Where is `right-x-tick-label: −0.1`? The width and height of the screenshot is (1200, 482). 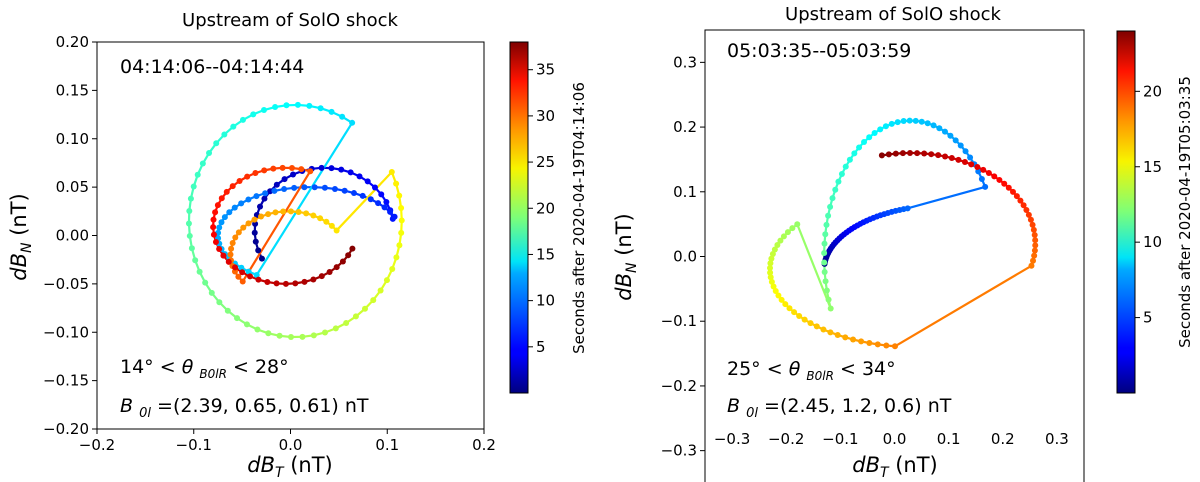
right-x-tick-label: −0.1 is located at coordinates (840, 439).